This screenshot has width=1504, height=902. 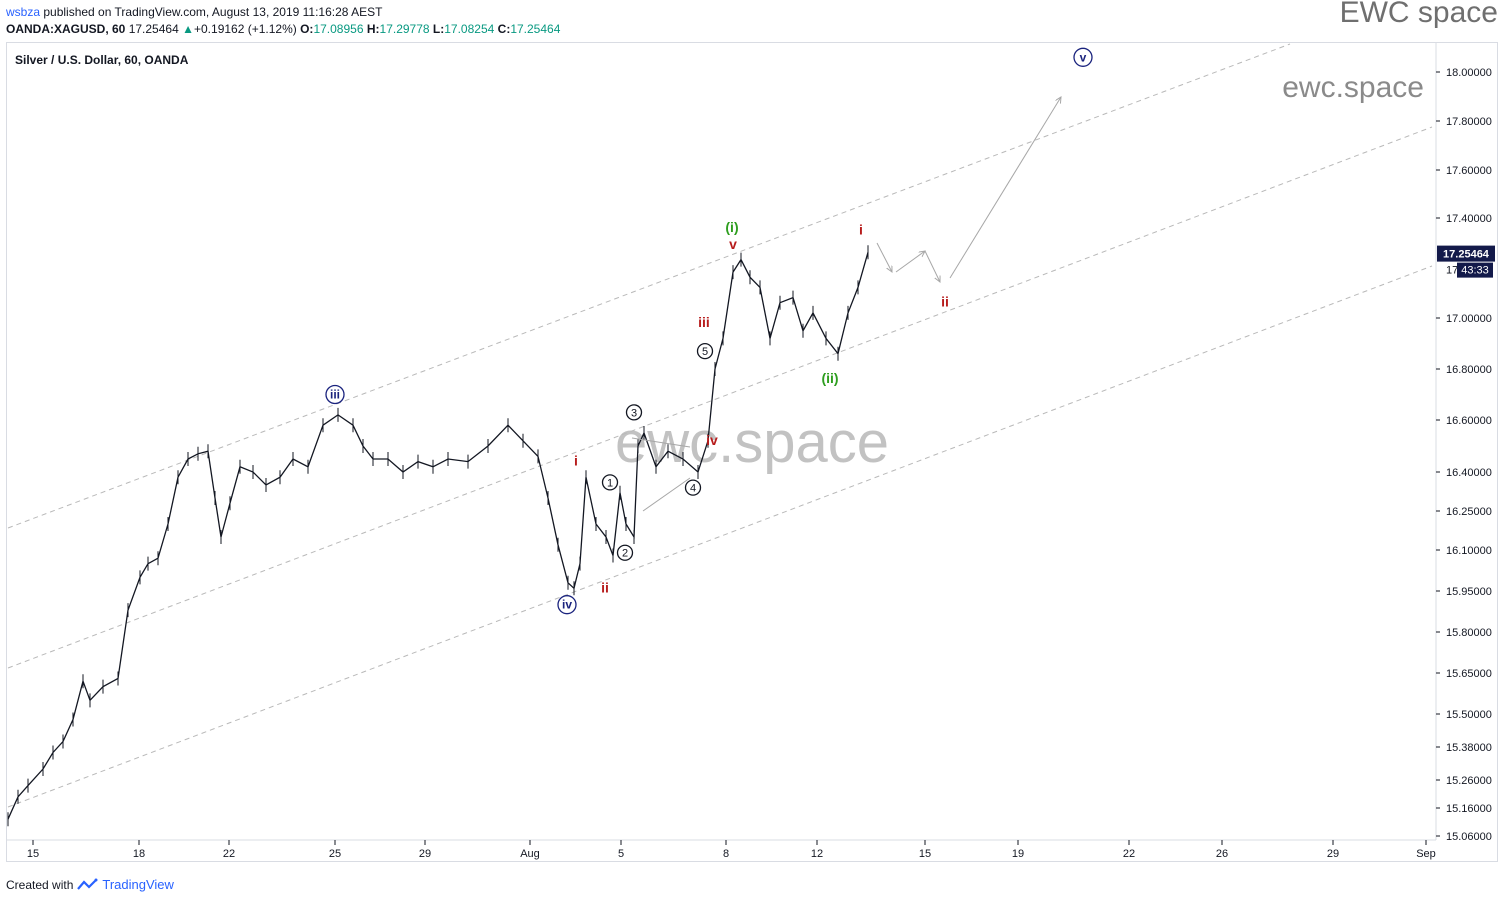 What do you see at coordinates (40, 884) in the screenshot?
I see `created-with-text: Created with` at bounding box center [40, 884].